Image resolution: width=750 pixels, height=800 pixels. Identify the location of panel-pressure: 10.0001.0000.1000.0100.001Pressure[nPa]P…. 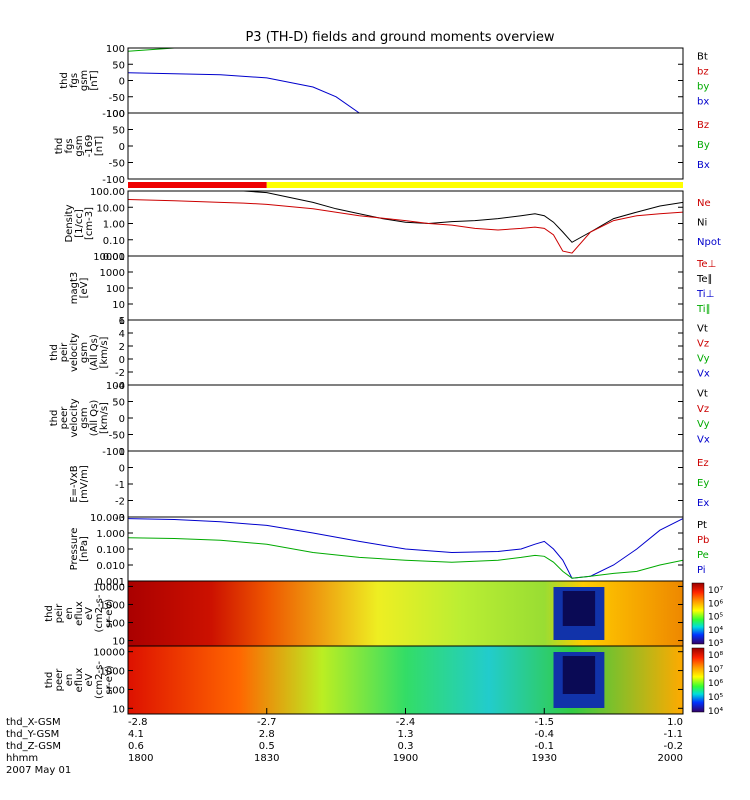
(389, 550).